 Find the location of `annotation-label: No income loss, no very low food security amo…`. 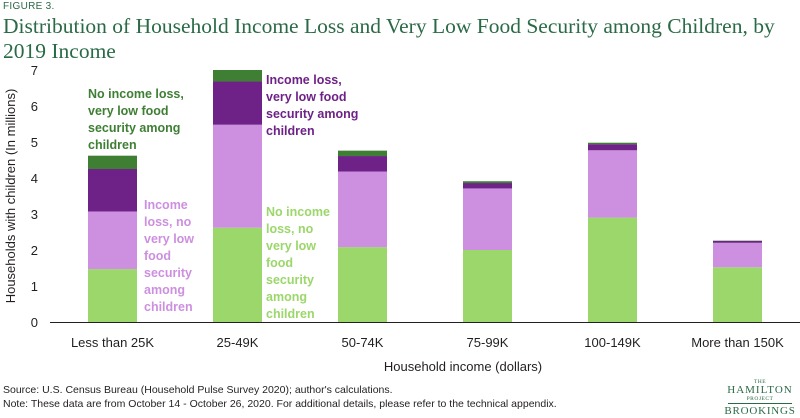

annotation-label: No income loss, no very low food security amo… is located at coordinates (298, 263).